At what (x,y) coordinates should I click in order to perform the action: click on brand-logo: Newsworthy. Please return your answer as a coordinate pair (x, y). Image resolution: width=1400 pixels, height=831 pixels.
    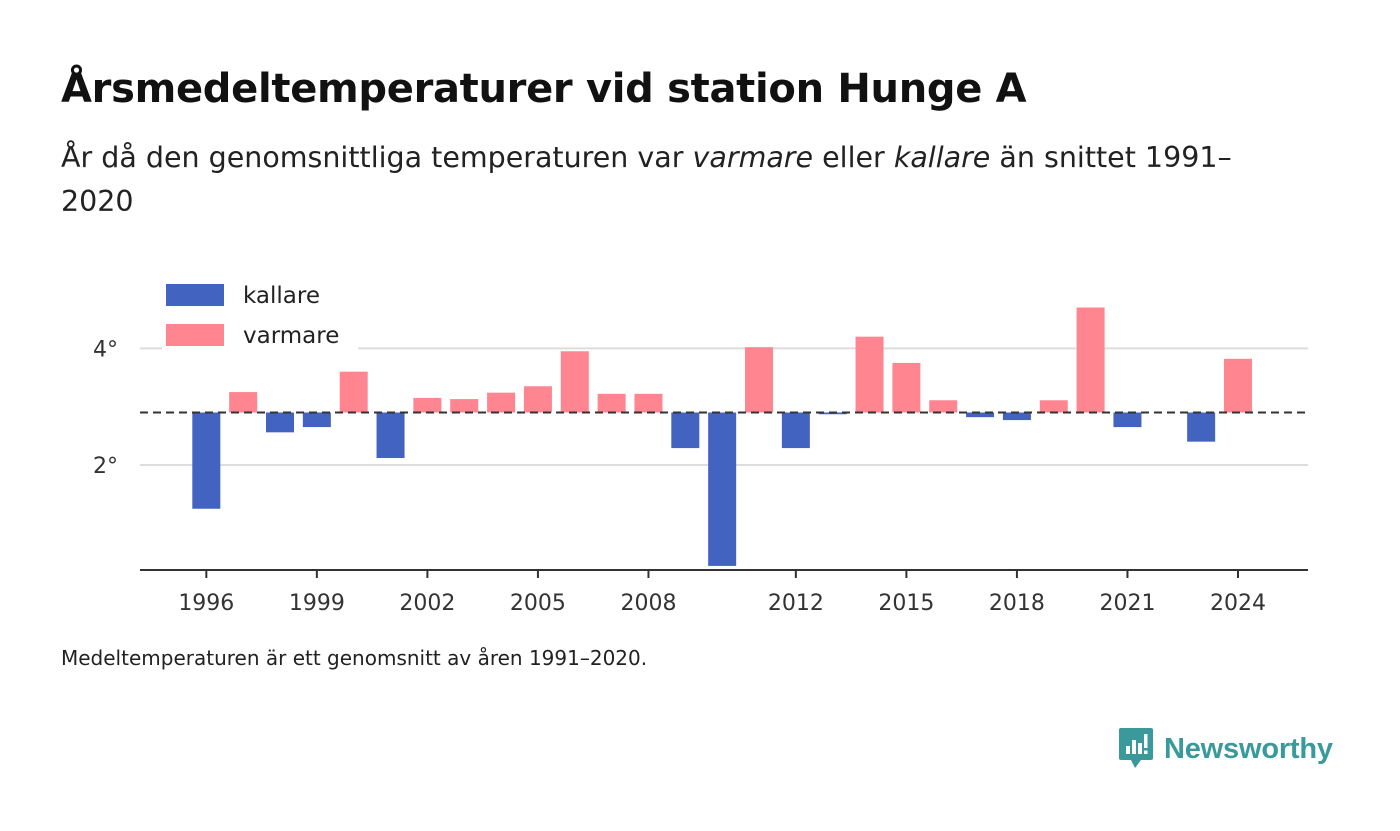
    Looking at the image, I should click on (1225, 749).